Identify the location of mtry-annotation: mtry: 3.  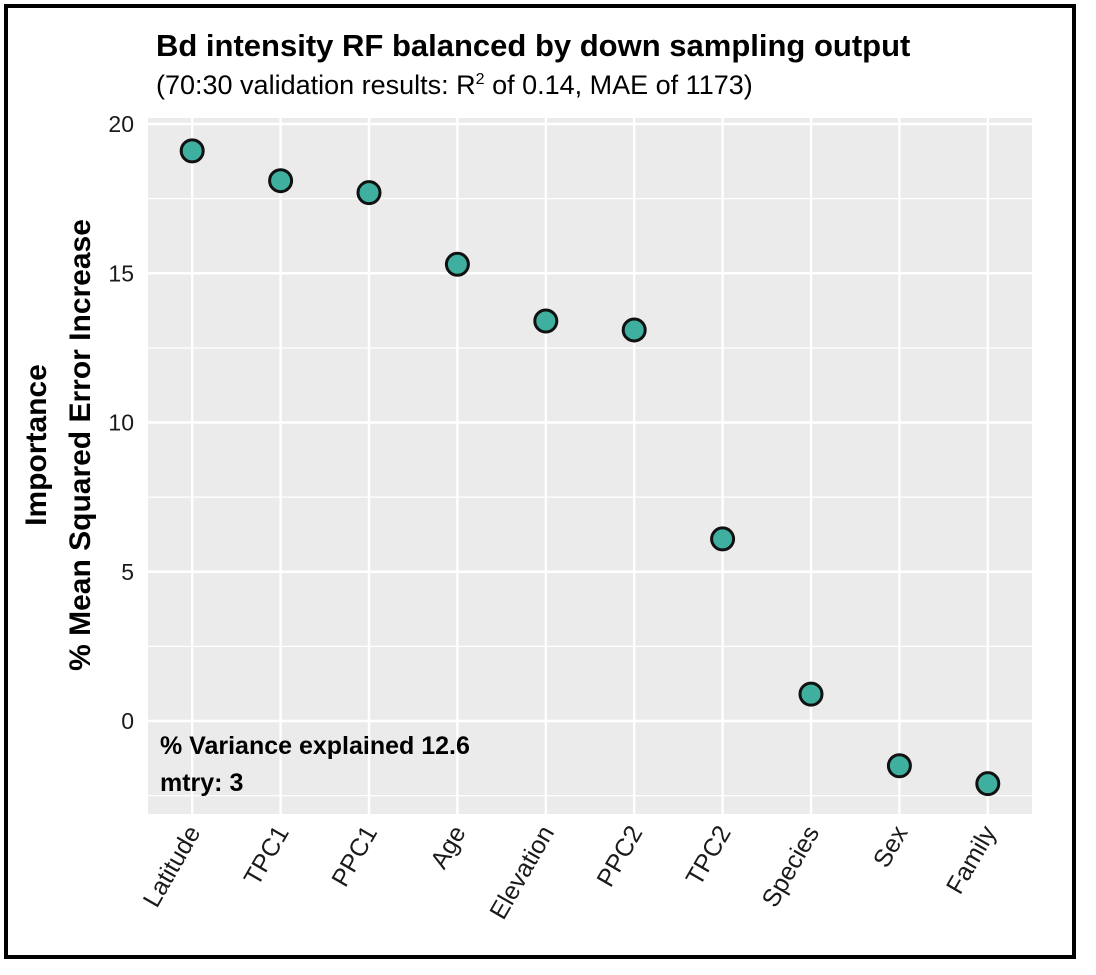
(201, 783).